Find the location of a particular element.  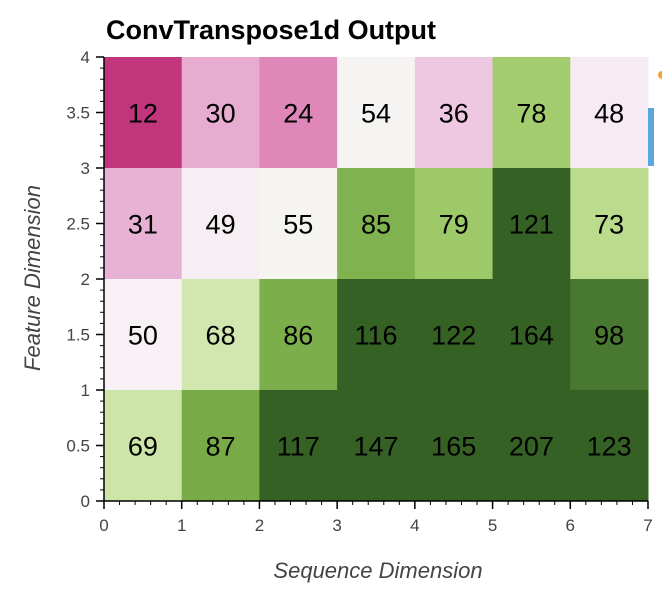

heatmap-cell-r0-c3 is located at coordinates (376, 113).